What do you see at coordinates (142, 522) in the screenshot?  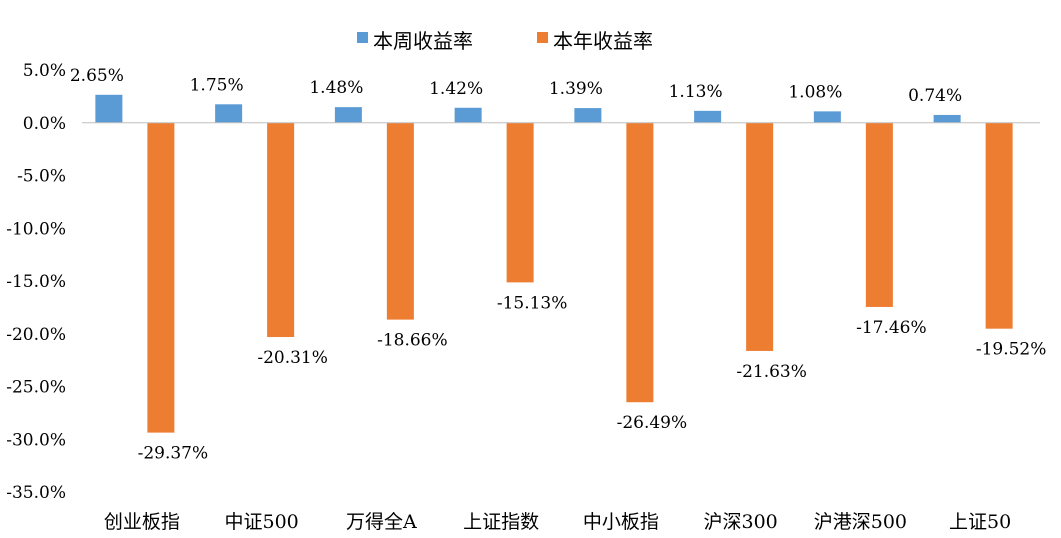 I see `x-category-label: 创业板指` at bounding box center [142, 522].